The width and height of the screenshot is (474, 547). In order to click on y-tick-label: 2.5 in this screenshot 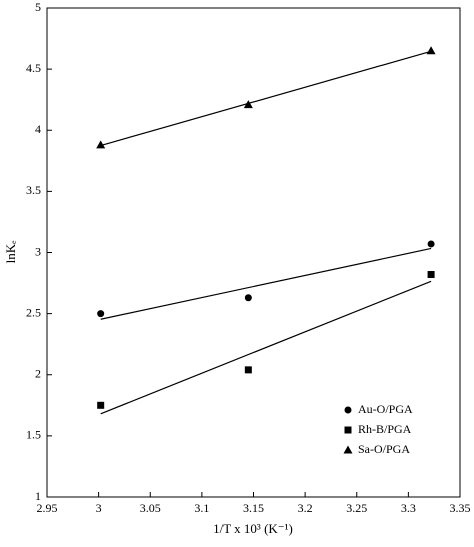, I will do `click(33, 312)`.